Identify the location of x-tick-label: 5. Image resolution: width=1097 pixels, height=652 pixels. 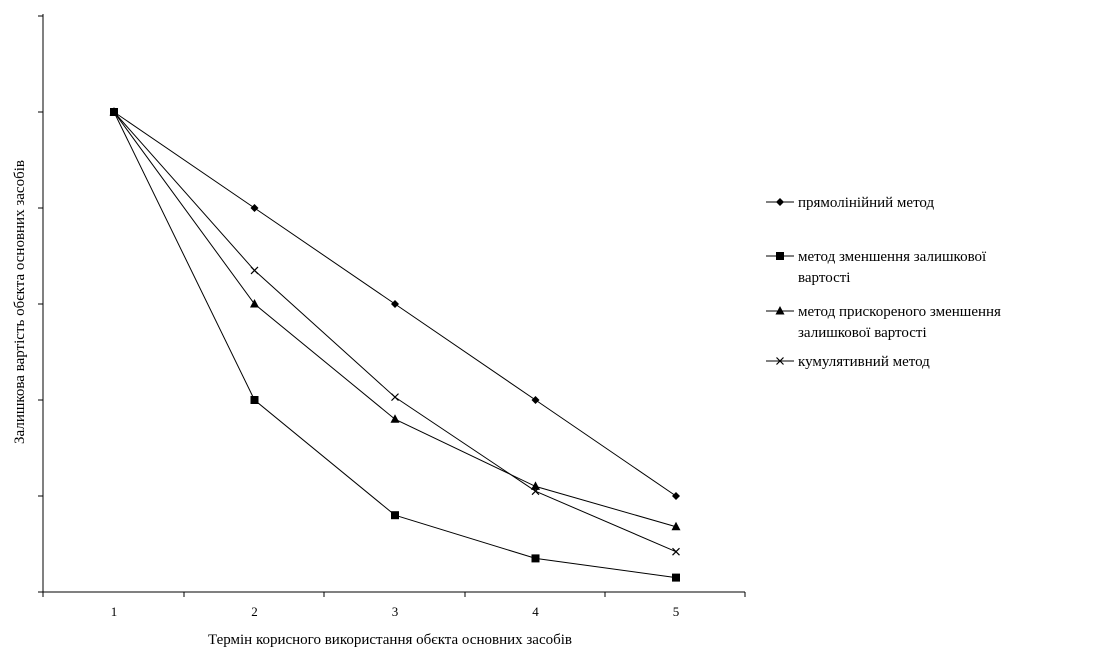
(676, 611).